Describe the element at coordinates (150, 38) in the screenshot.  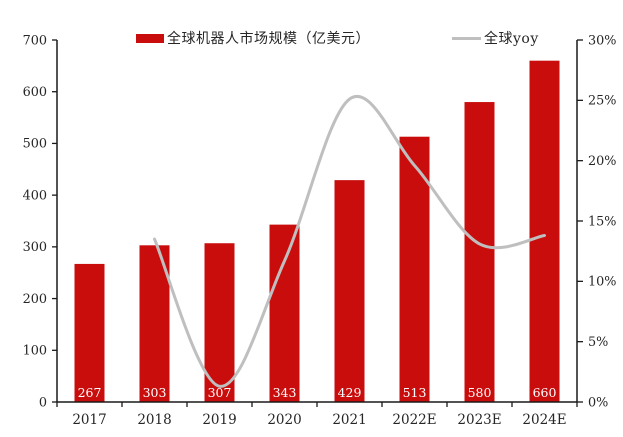
I see `legend-bar-swatch-icon` at that location.